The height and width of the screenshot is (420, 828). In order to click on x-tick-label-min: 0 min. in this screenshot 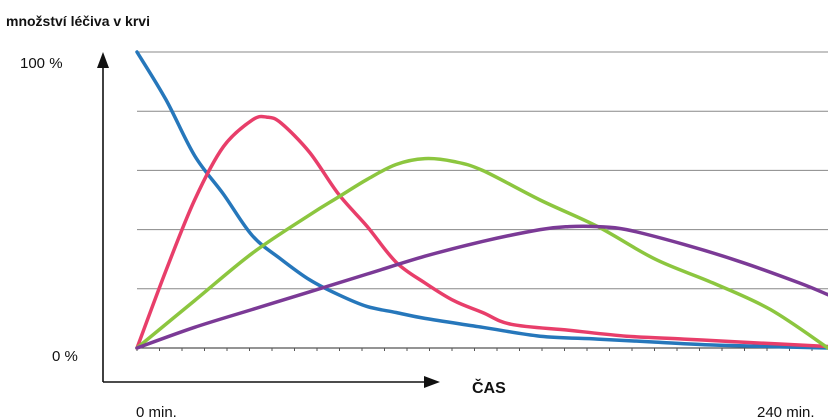, I will do `click(156, 412)`.